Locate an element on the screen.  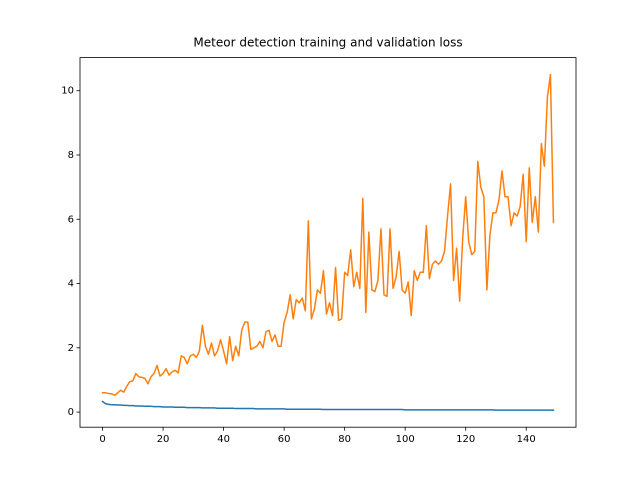
y-tick-label: 4 is located at coordinates (71, 284).